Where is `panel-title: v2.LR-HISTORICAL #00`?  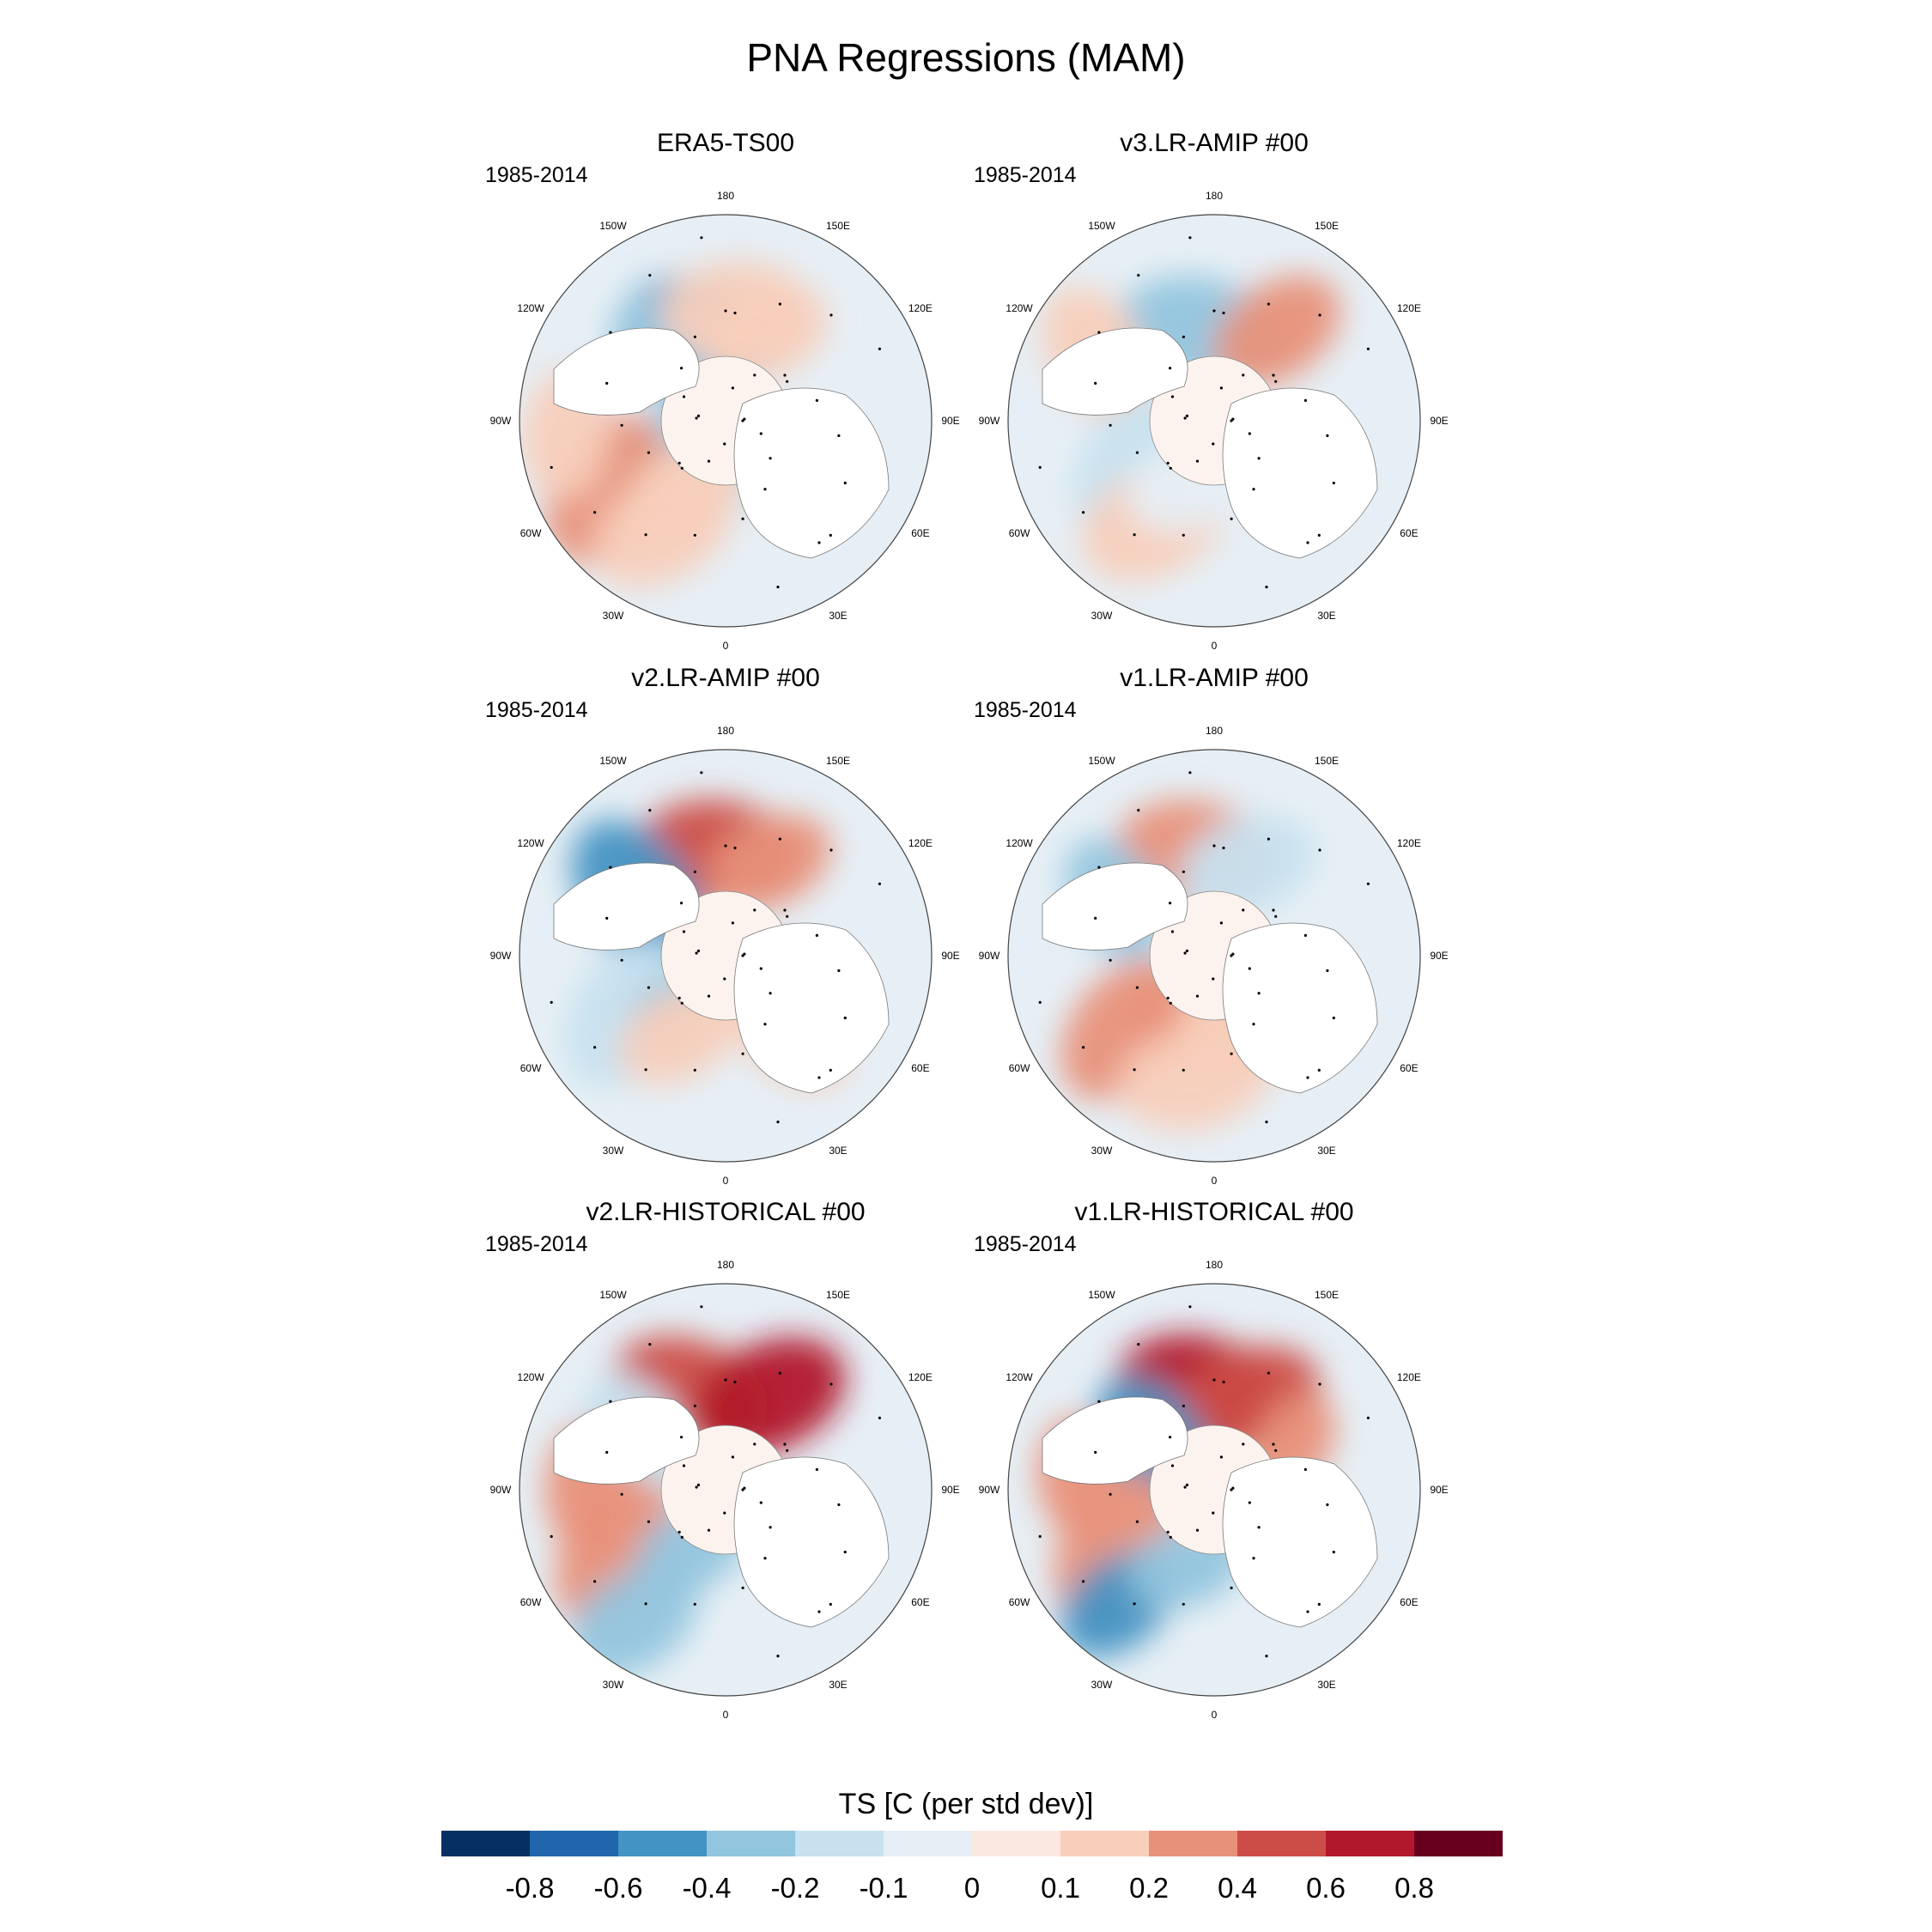 panel-title: v2.LR-HISTORICAL #00 is located at coordinates (726, 1212).